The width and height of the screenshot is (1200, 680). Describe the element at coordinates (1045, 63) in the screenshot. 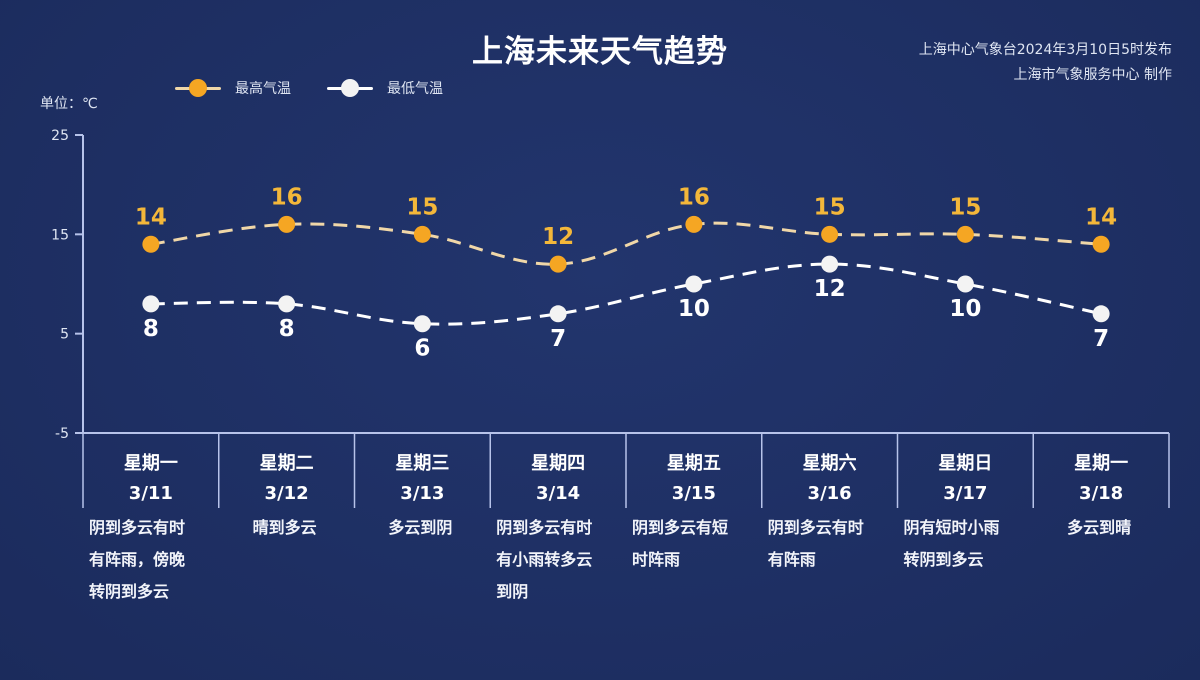

I see `publisher-info: 上海中心气象台2024年3月10日5时发布 上海市气象服务中心 制作` at that location.